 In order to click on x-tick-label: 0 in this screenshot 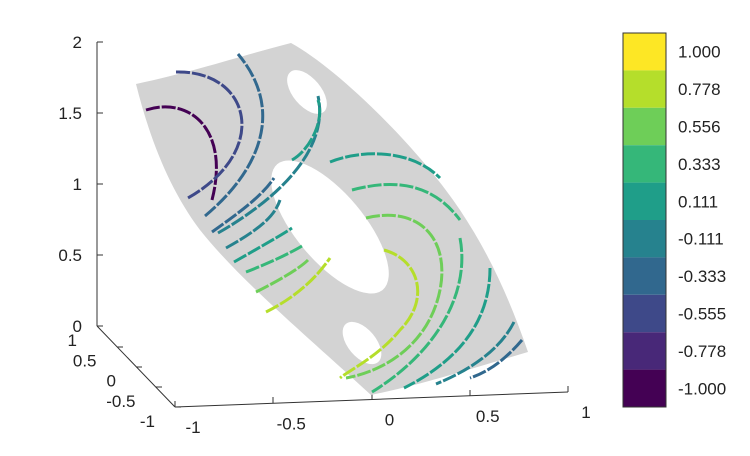, I will do `click(389, 420)`.